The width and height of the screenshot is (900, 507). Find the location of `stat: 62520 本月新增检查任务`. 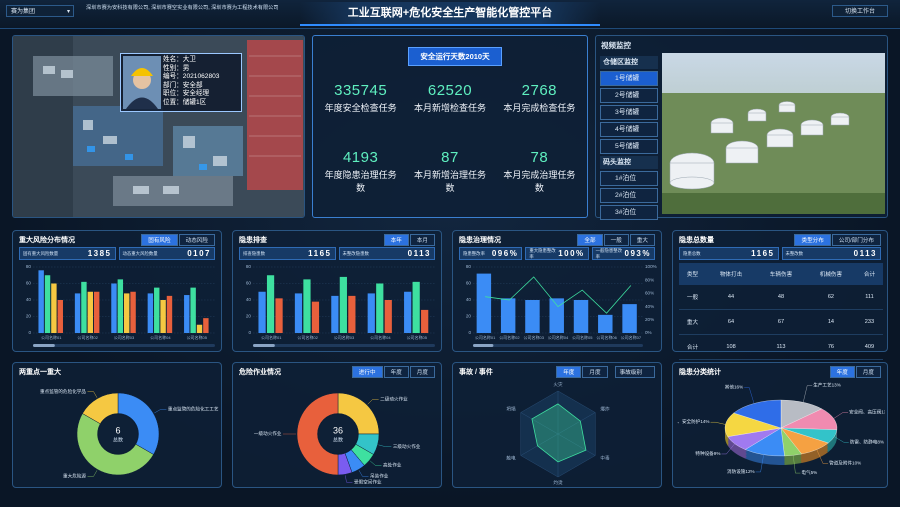

stat: 62520 本月新增检查任务 is located at coordinates (449, 98).